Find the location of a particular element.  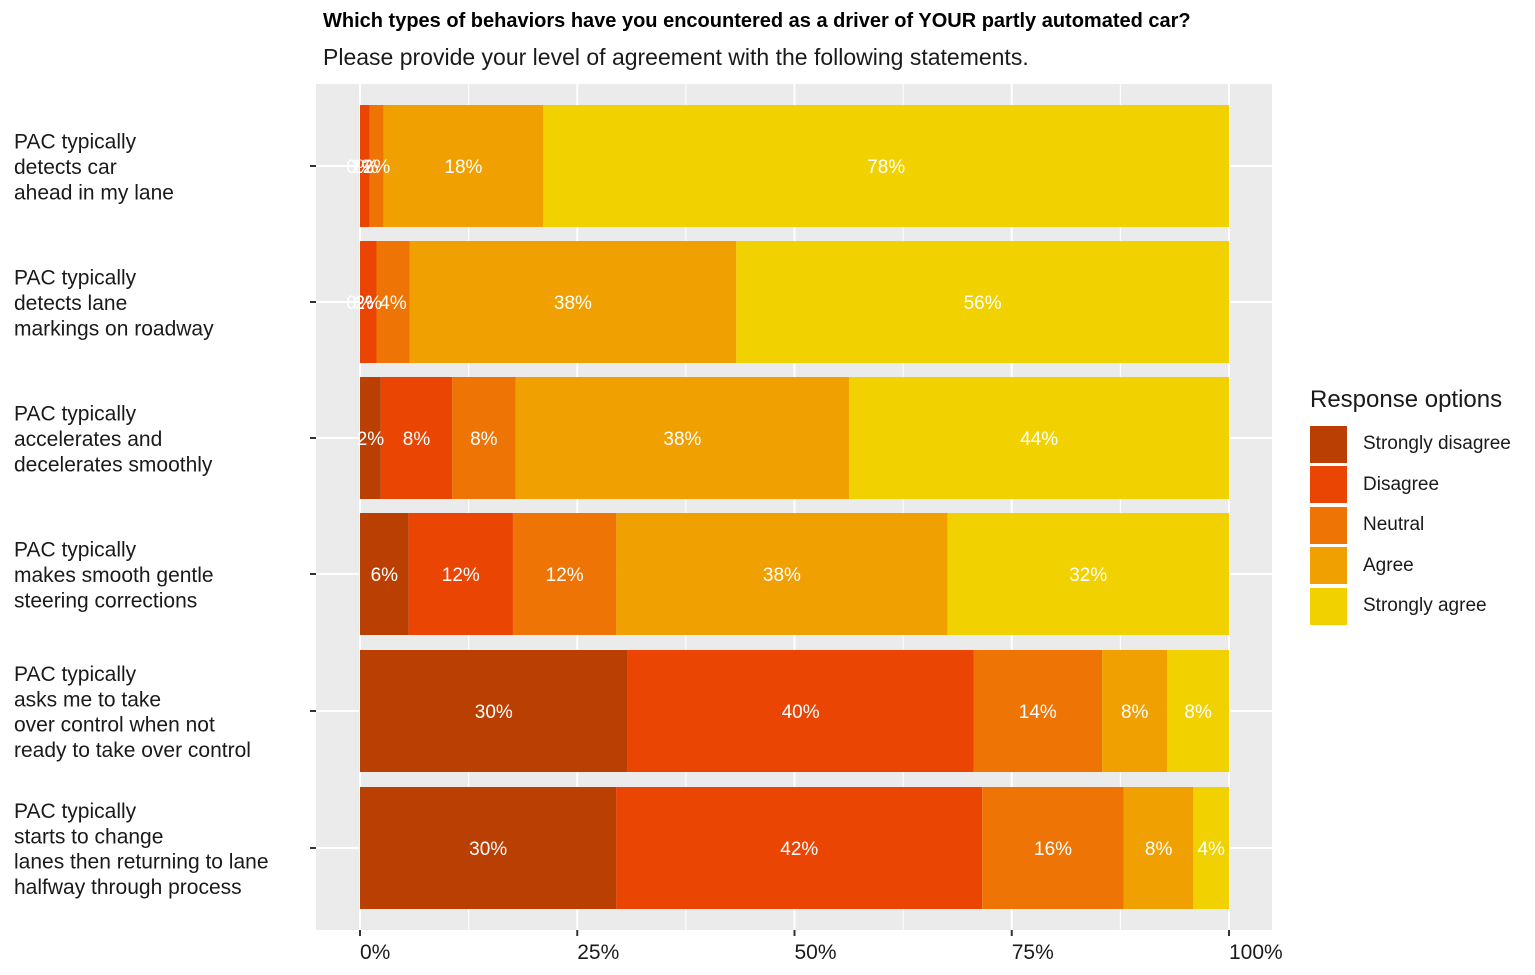

y-category-label-line: asks me to take is located at coordinates (87, 699).